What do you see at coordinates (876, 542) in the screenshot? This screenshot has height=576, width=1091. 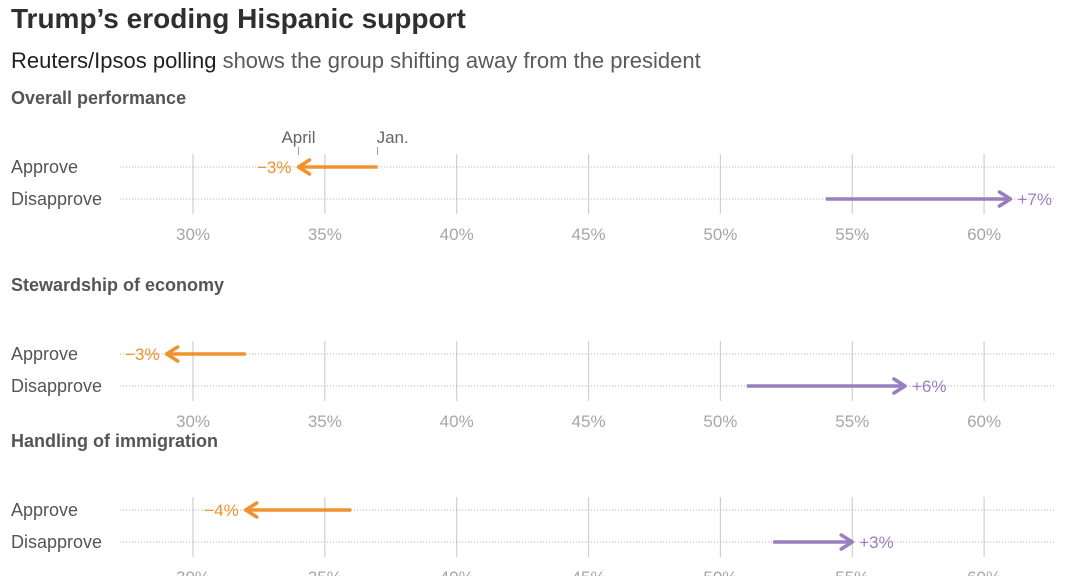 I see `change-label: +3%` at bounding box center [876, 542].